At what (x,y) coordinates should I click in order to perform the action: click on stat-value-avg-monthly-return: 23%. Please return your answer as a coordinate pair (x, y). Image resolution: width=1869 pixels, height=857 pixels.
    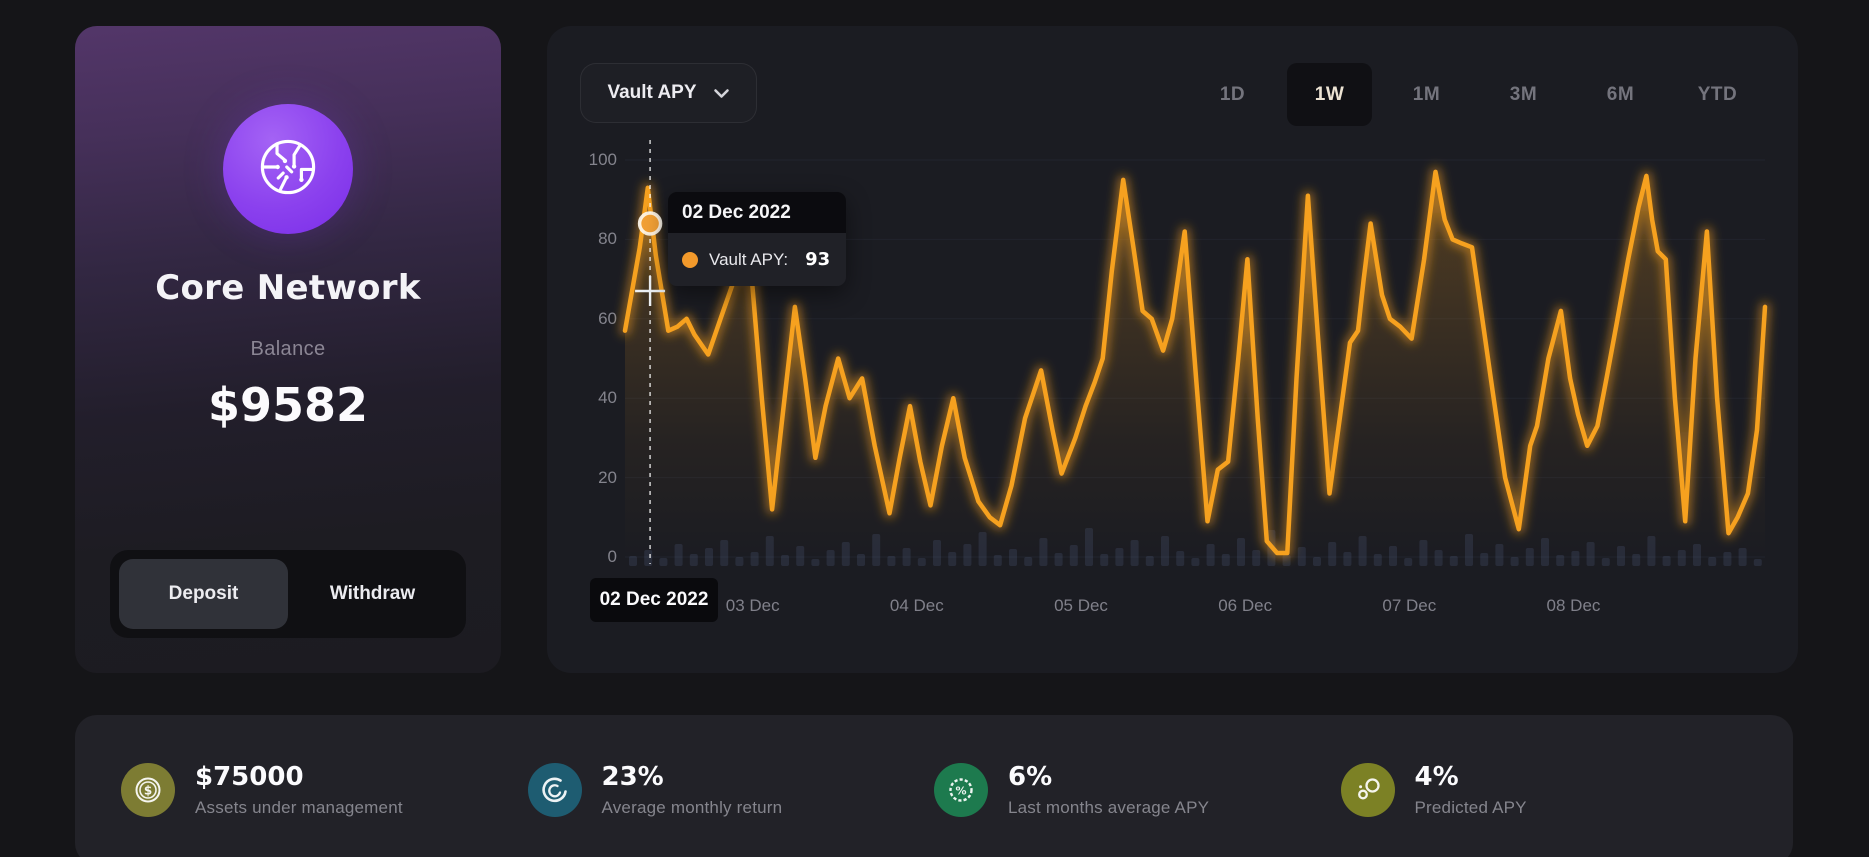
    Looking at the image, I should click on (632, 777).